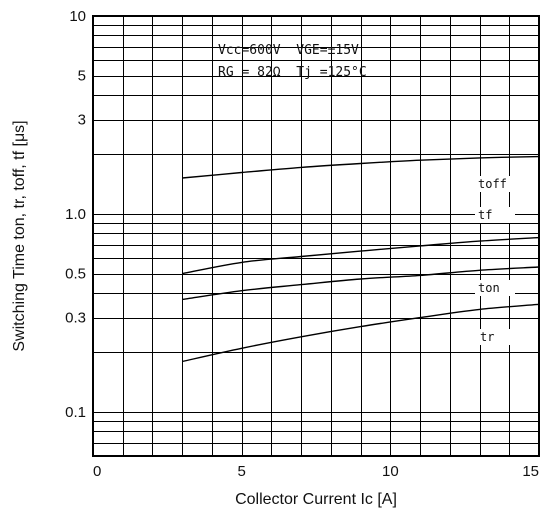 This screenshot has width=548, height=513. I want to click on series-label-ton: ton, so click(489, 288).